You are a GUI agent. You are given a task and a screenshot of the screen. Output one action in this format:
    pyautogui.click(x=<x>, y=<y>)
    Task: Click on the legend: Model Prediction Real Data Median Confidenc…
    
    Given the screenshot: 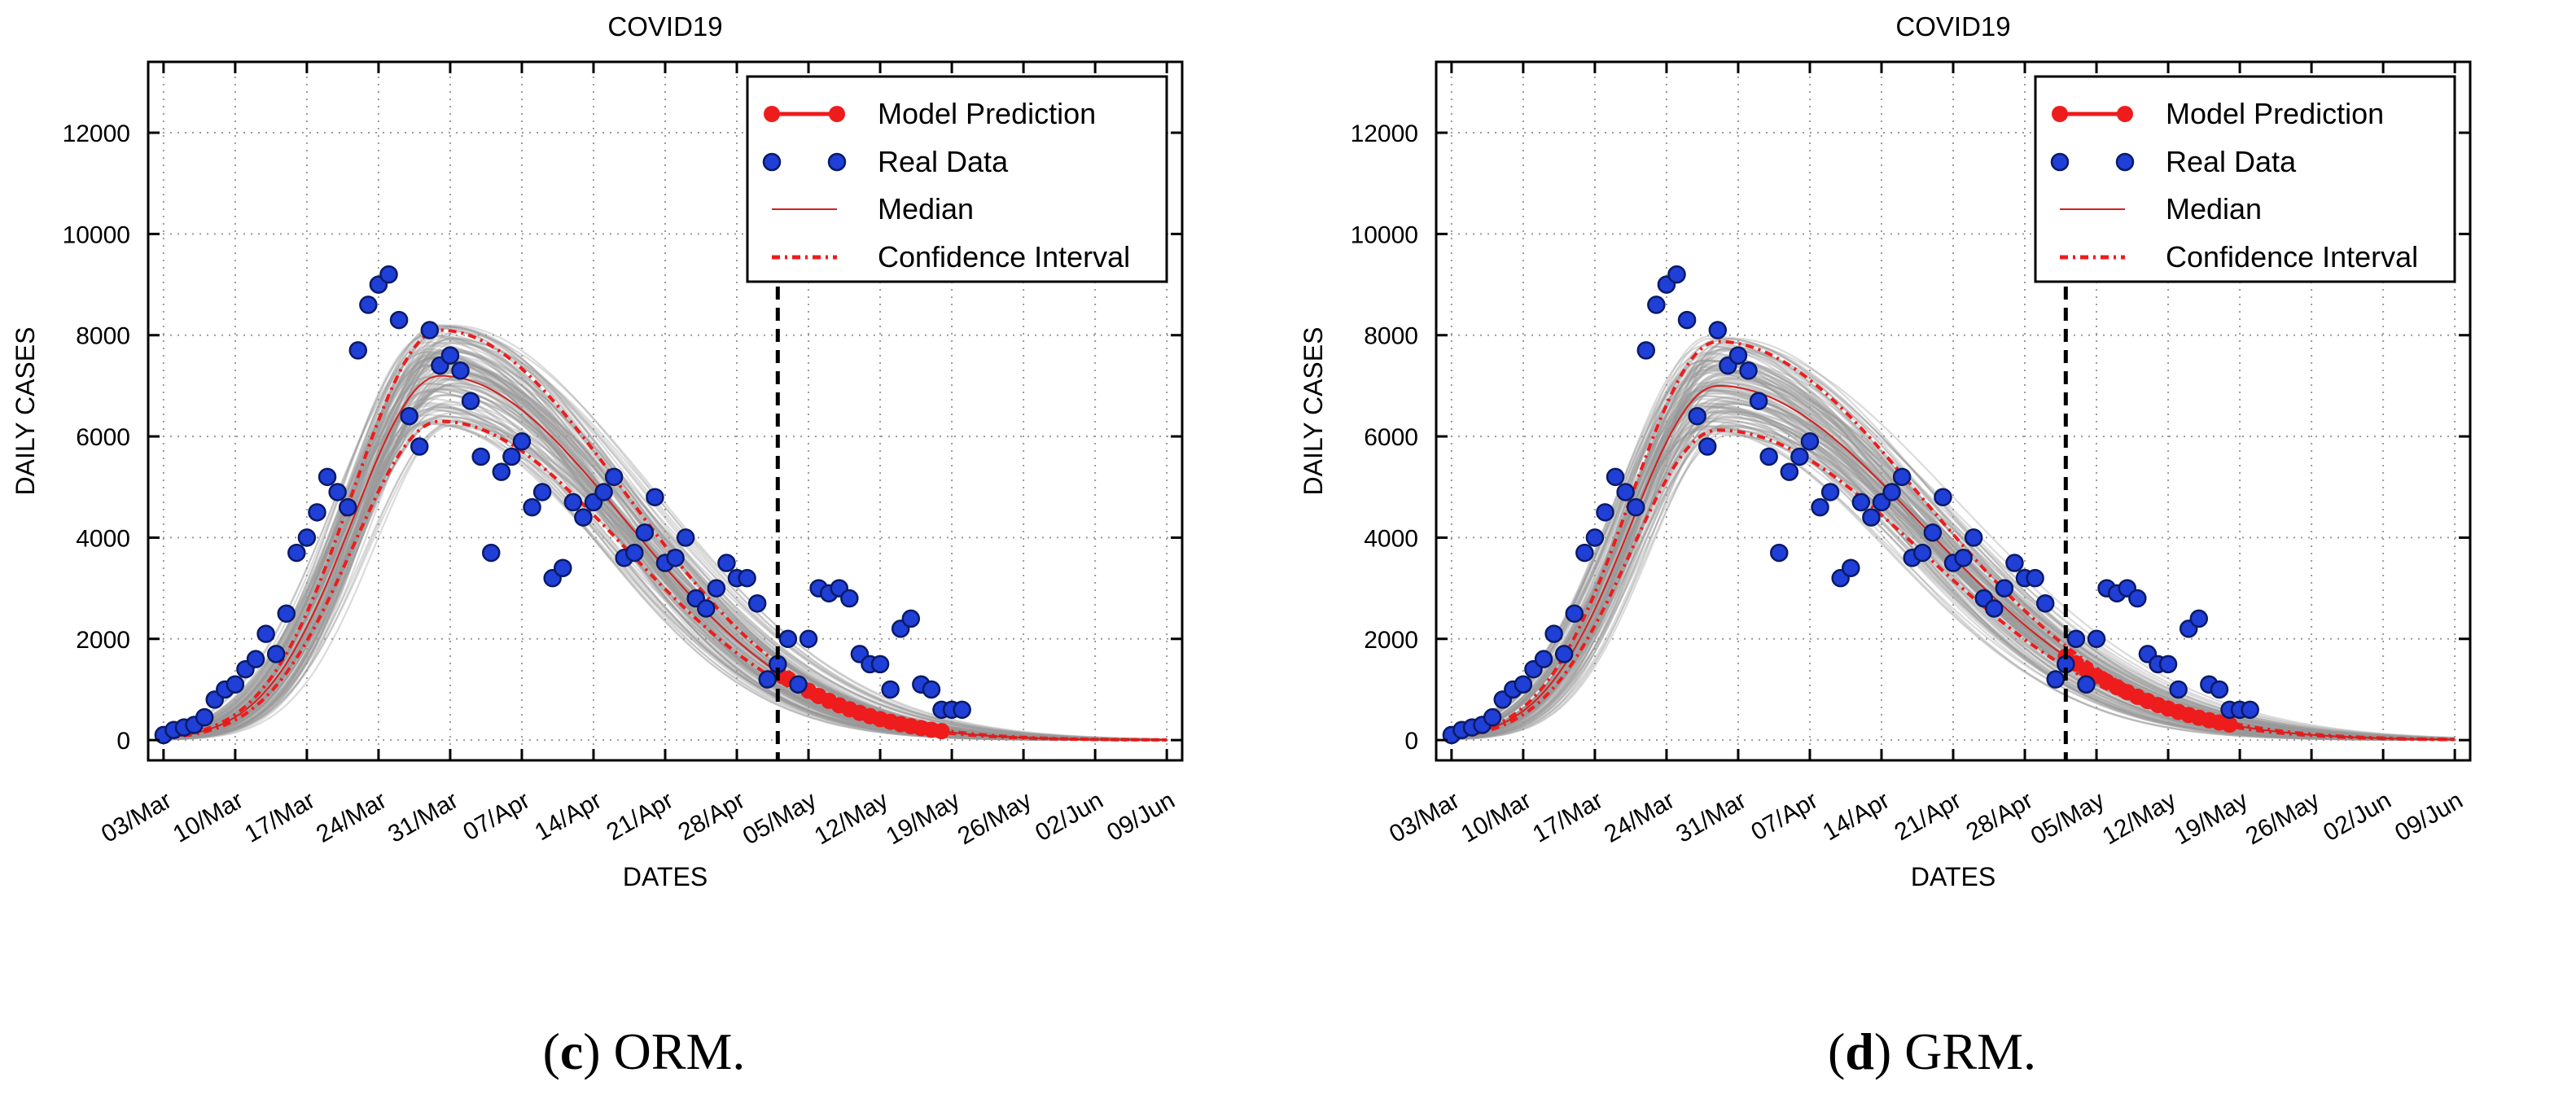 What is the action you would take?
    pyautogui.click(x=957, y=179)
    